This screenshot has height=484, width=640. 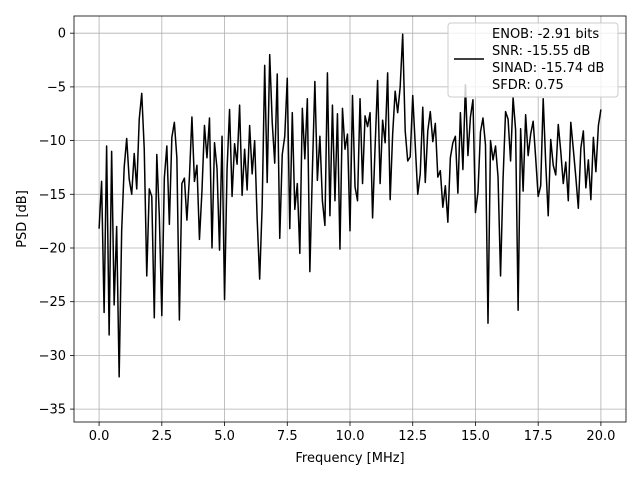 I want to click on y-tick-label: −30, so click(x=52, y=356).